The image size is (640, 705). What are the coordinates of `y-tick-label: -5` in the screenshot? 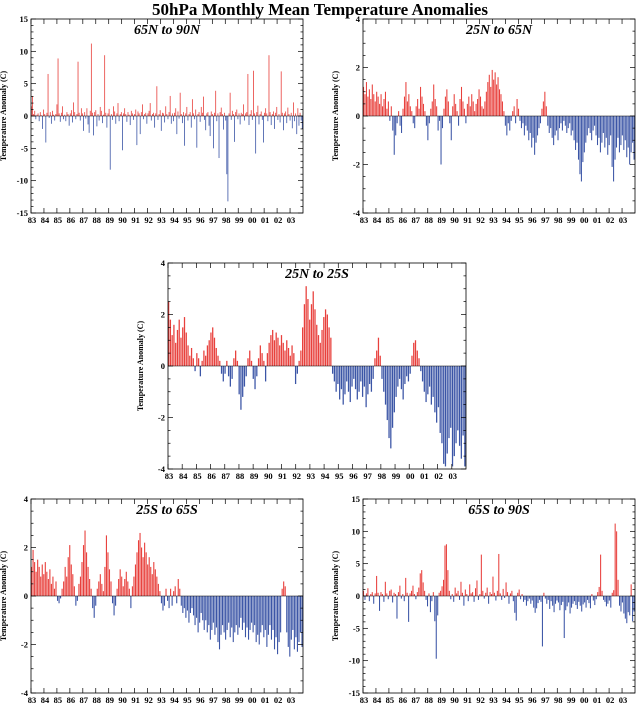 It's located at (356, 628).